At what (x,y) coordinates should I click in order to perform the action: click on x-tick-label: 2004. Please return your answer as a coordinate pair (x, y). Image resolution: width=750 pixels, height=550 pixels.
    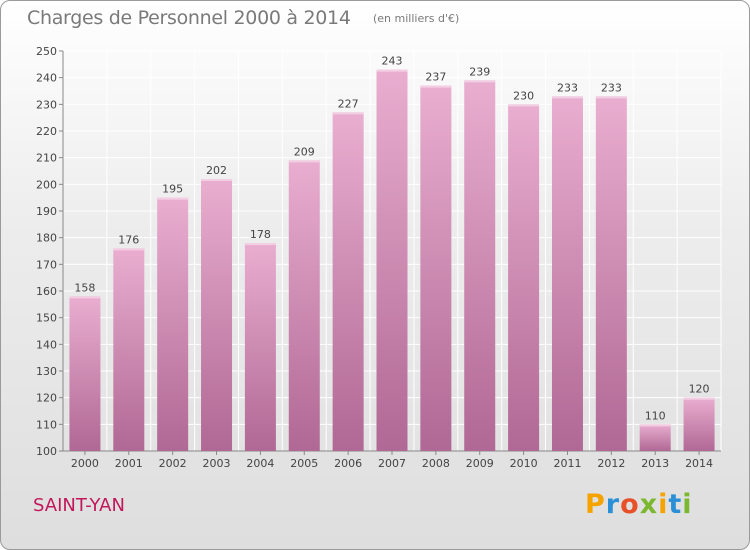
    Looking at the image, I should click on (260, 463).